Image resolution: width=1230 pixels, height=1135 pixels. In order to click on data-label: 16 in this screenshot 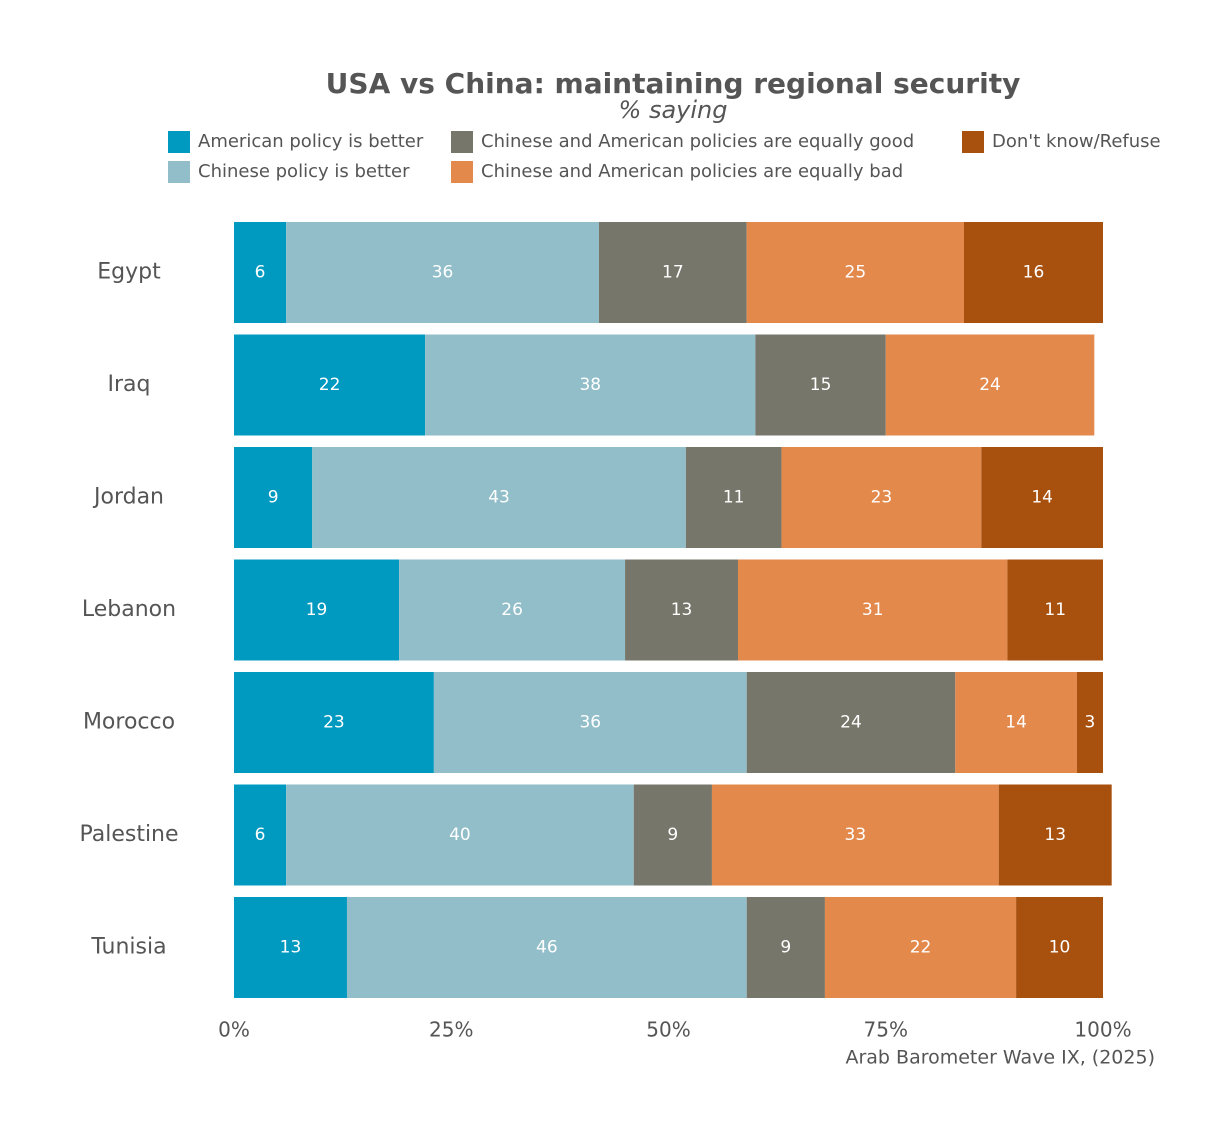, I will do `click(1034, 273)`.